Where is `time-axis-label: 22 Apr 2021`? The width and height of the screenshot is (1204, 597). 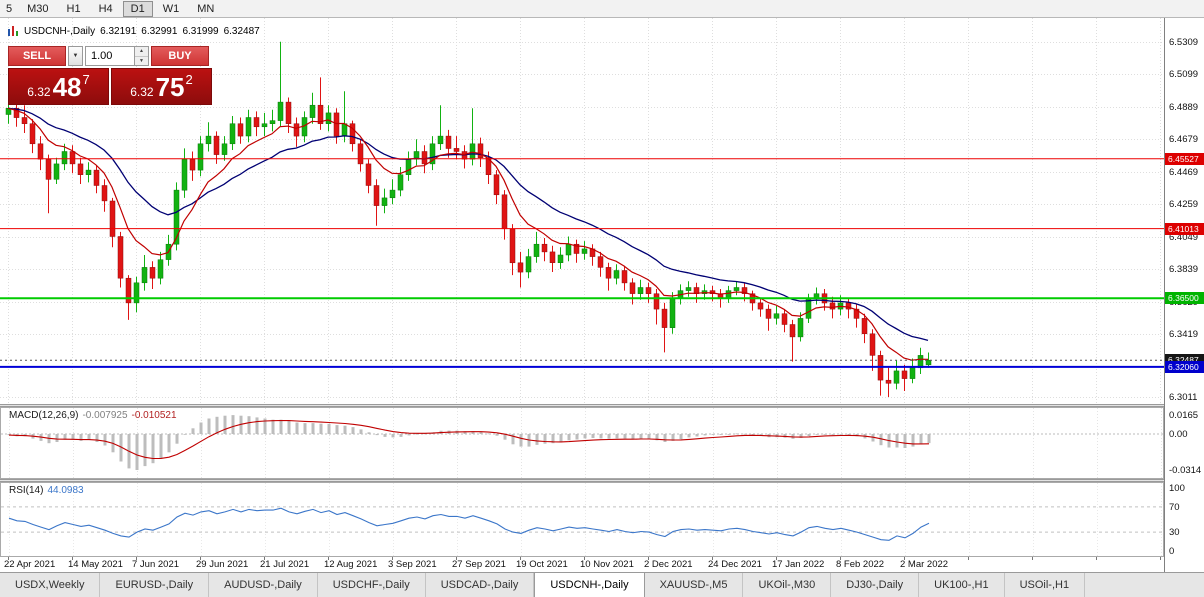
time-axis-label: 22 Apr 2021 is located at coordinates (30, 564).